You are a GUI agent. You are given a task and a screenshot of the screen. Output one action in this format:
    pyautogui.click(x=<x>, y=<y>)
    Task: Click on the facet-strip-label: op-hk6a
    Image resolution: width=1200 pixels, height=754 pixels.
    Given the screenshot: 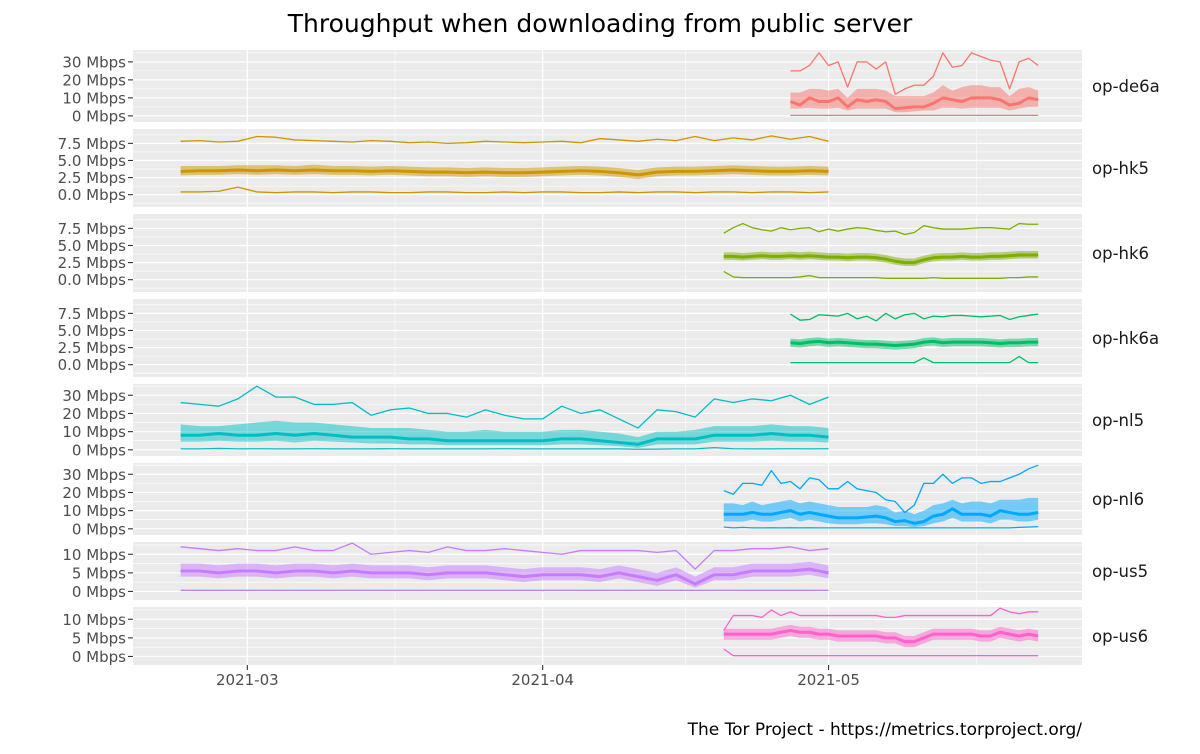 What is the action you would take?
    pyautogui.click(x=1125, y=338)
    